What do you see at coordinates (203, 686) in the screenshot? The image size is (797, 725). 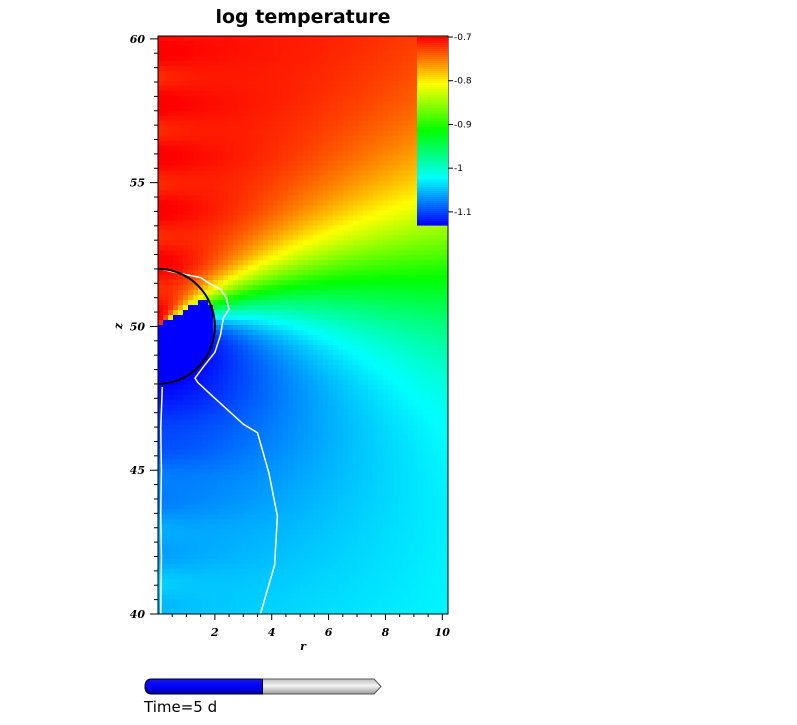 I see `time-fill` at bounding box center [203, 686].